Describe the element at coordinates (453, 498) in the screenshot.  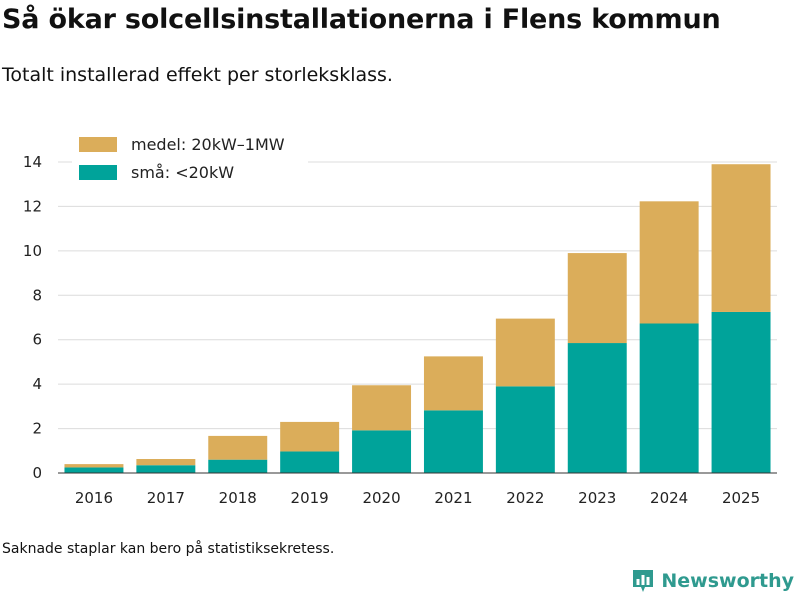
I see `x-tick-label: 2021` at that location.